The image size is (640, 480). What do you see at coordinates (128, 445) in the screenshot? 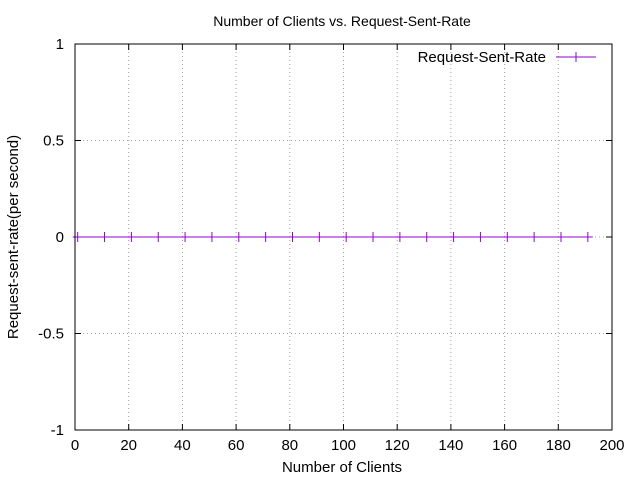
I see `x-tick-label: 20` at bounding box center [128, 445].